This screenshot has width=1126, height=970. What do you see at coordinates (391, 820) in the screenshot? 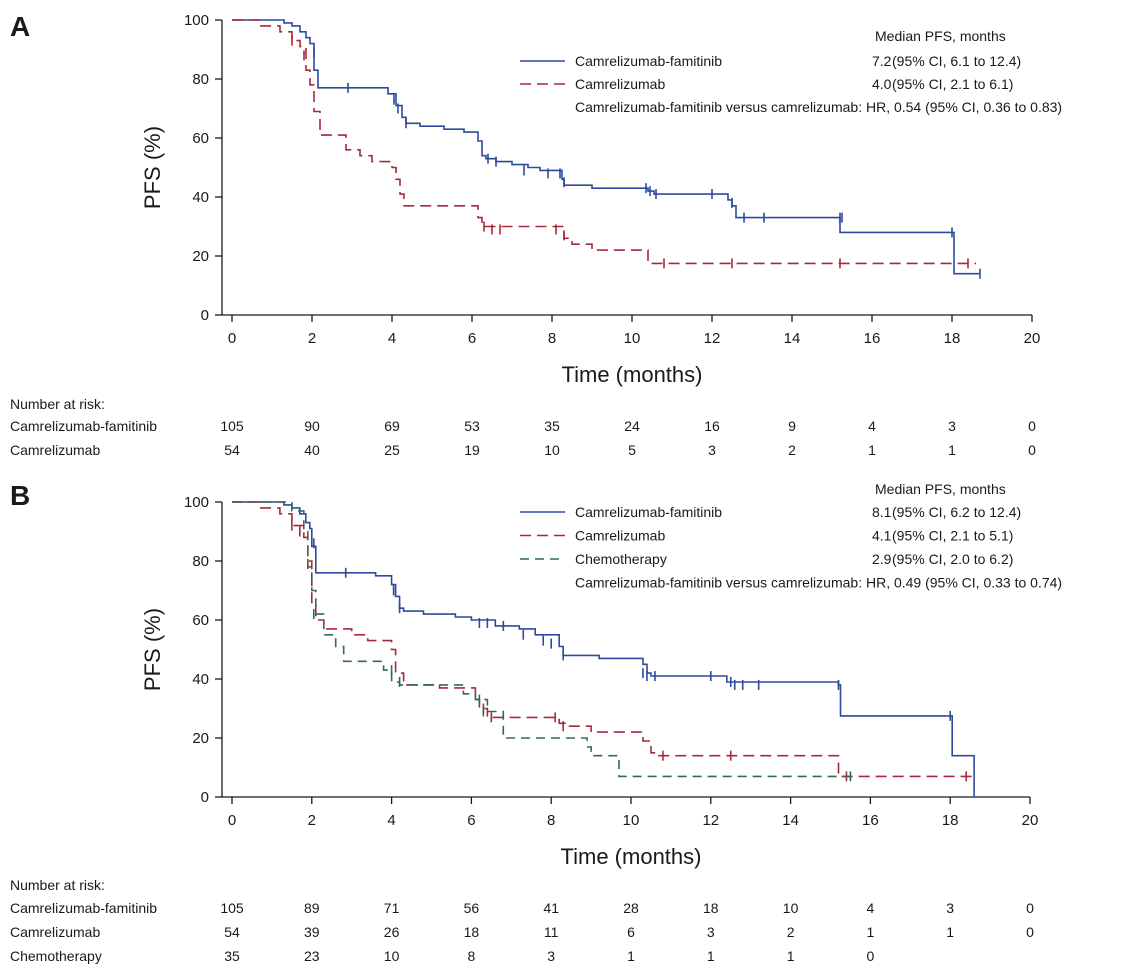
I see `x-tick-label: 4` at bounding box center [391, 820].